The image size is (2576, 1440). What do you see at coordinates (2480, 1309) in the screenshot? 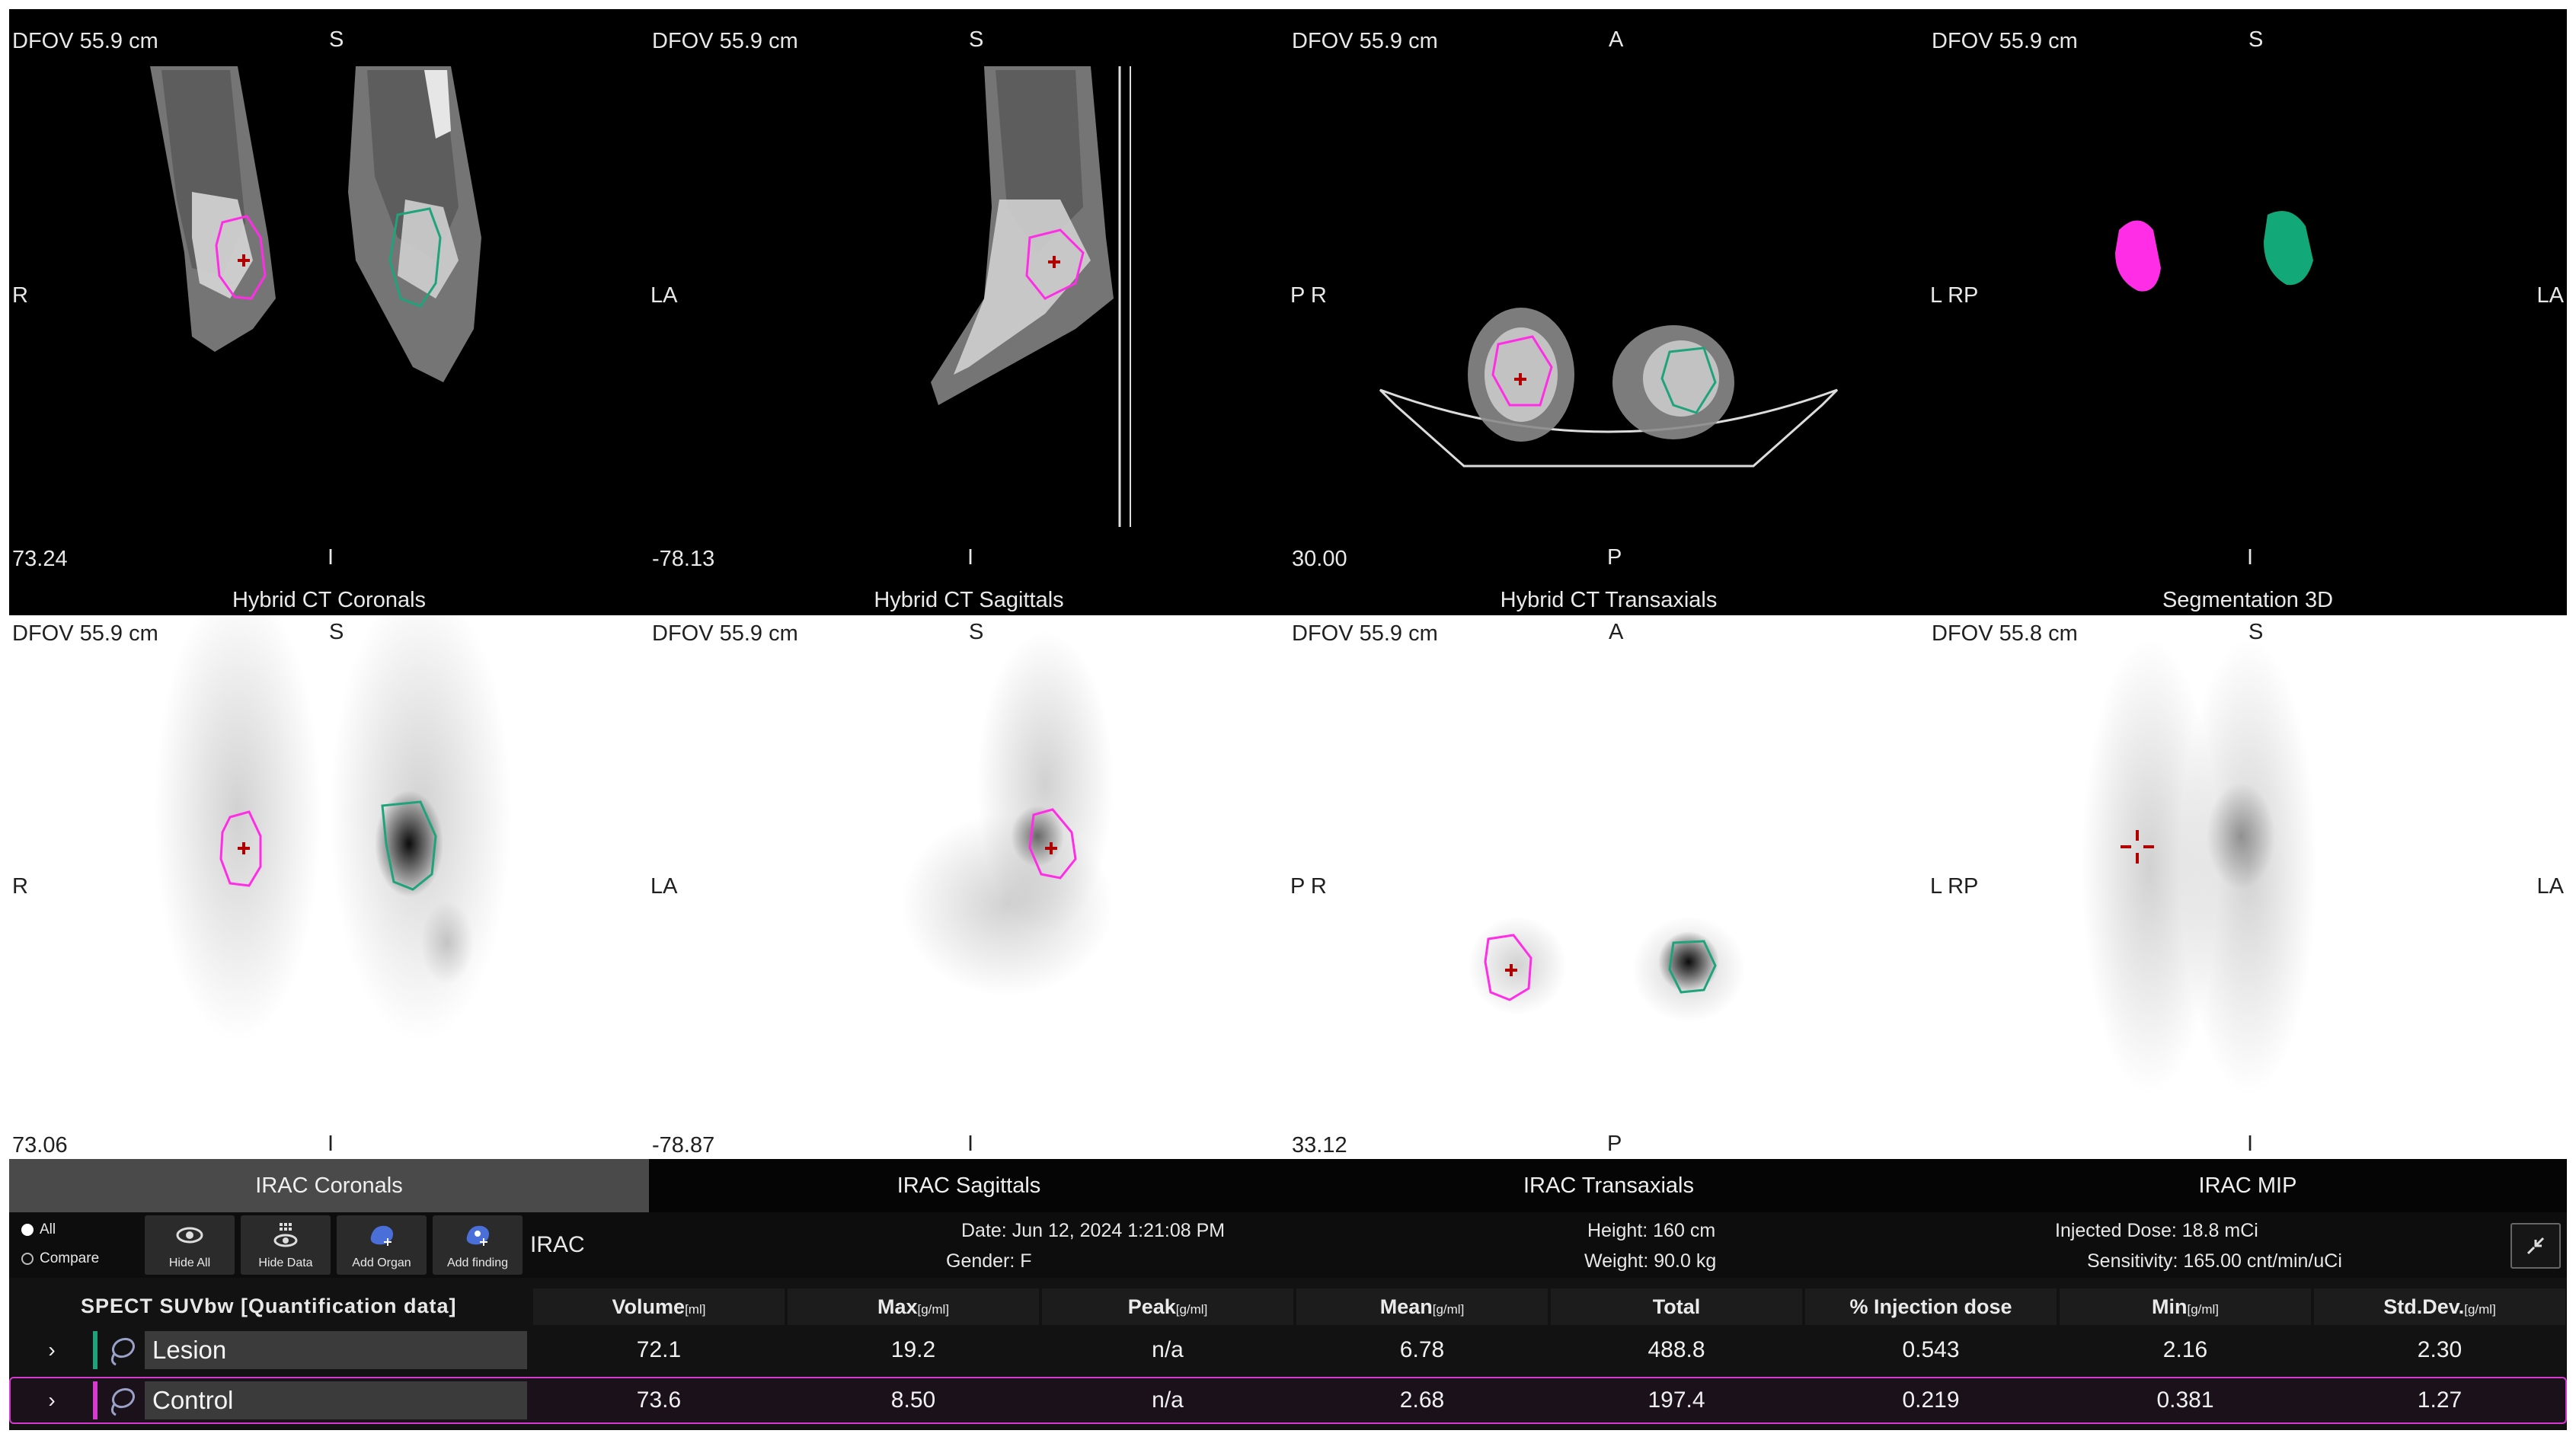
I see `column-std-dev-unit: [g/ml]` at bounding box center [2480, 1309].